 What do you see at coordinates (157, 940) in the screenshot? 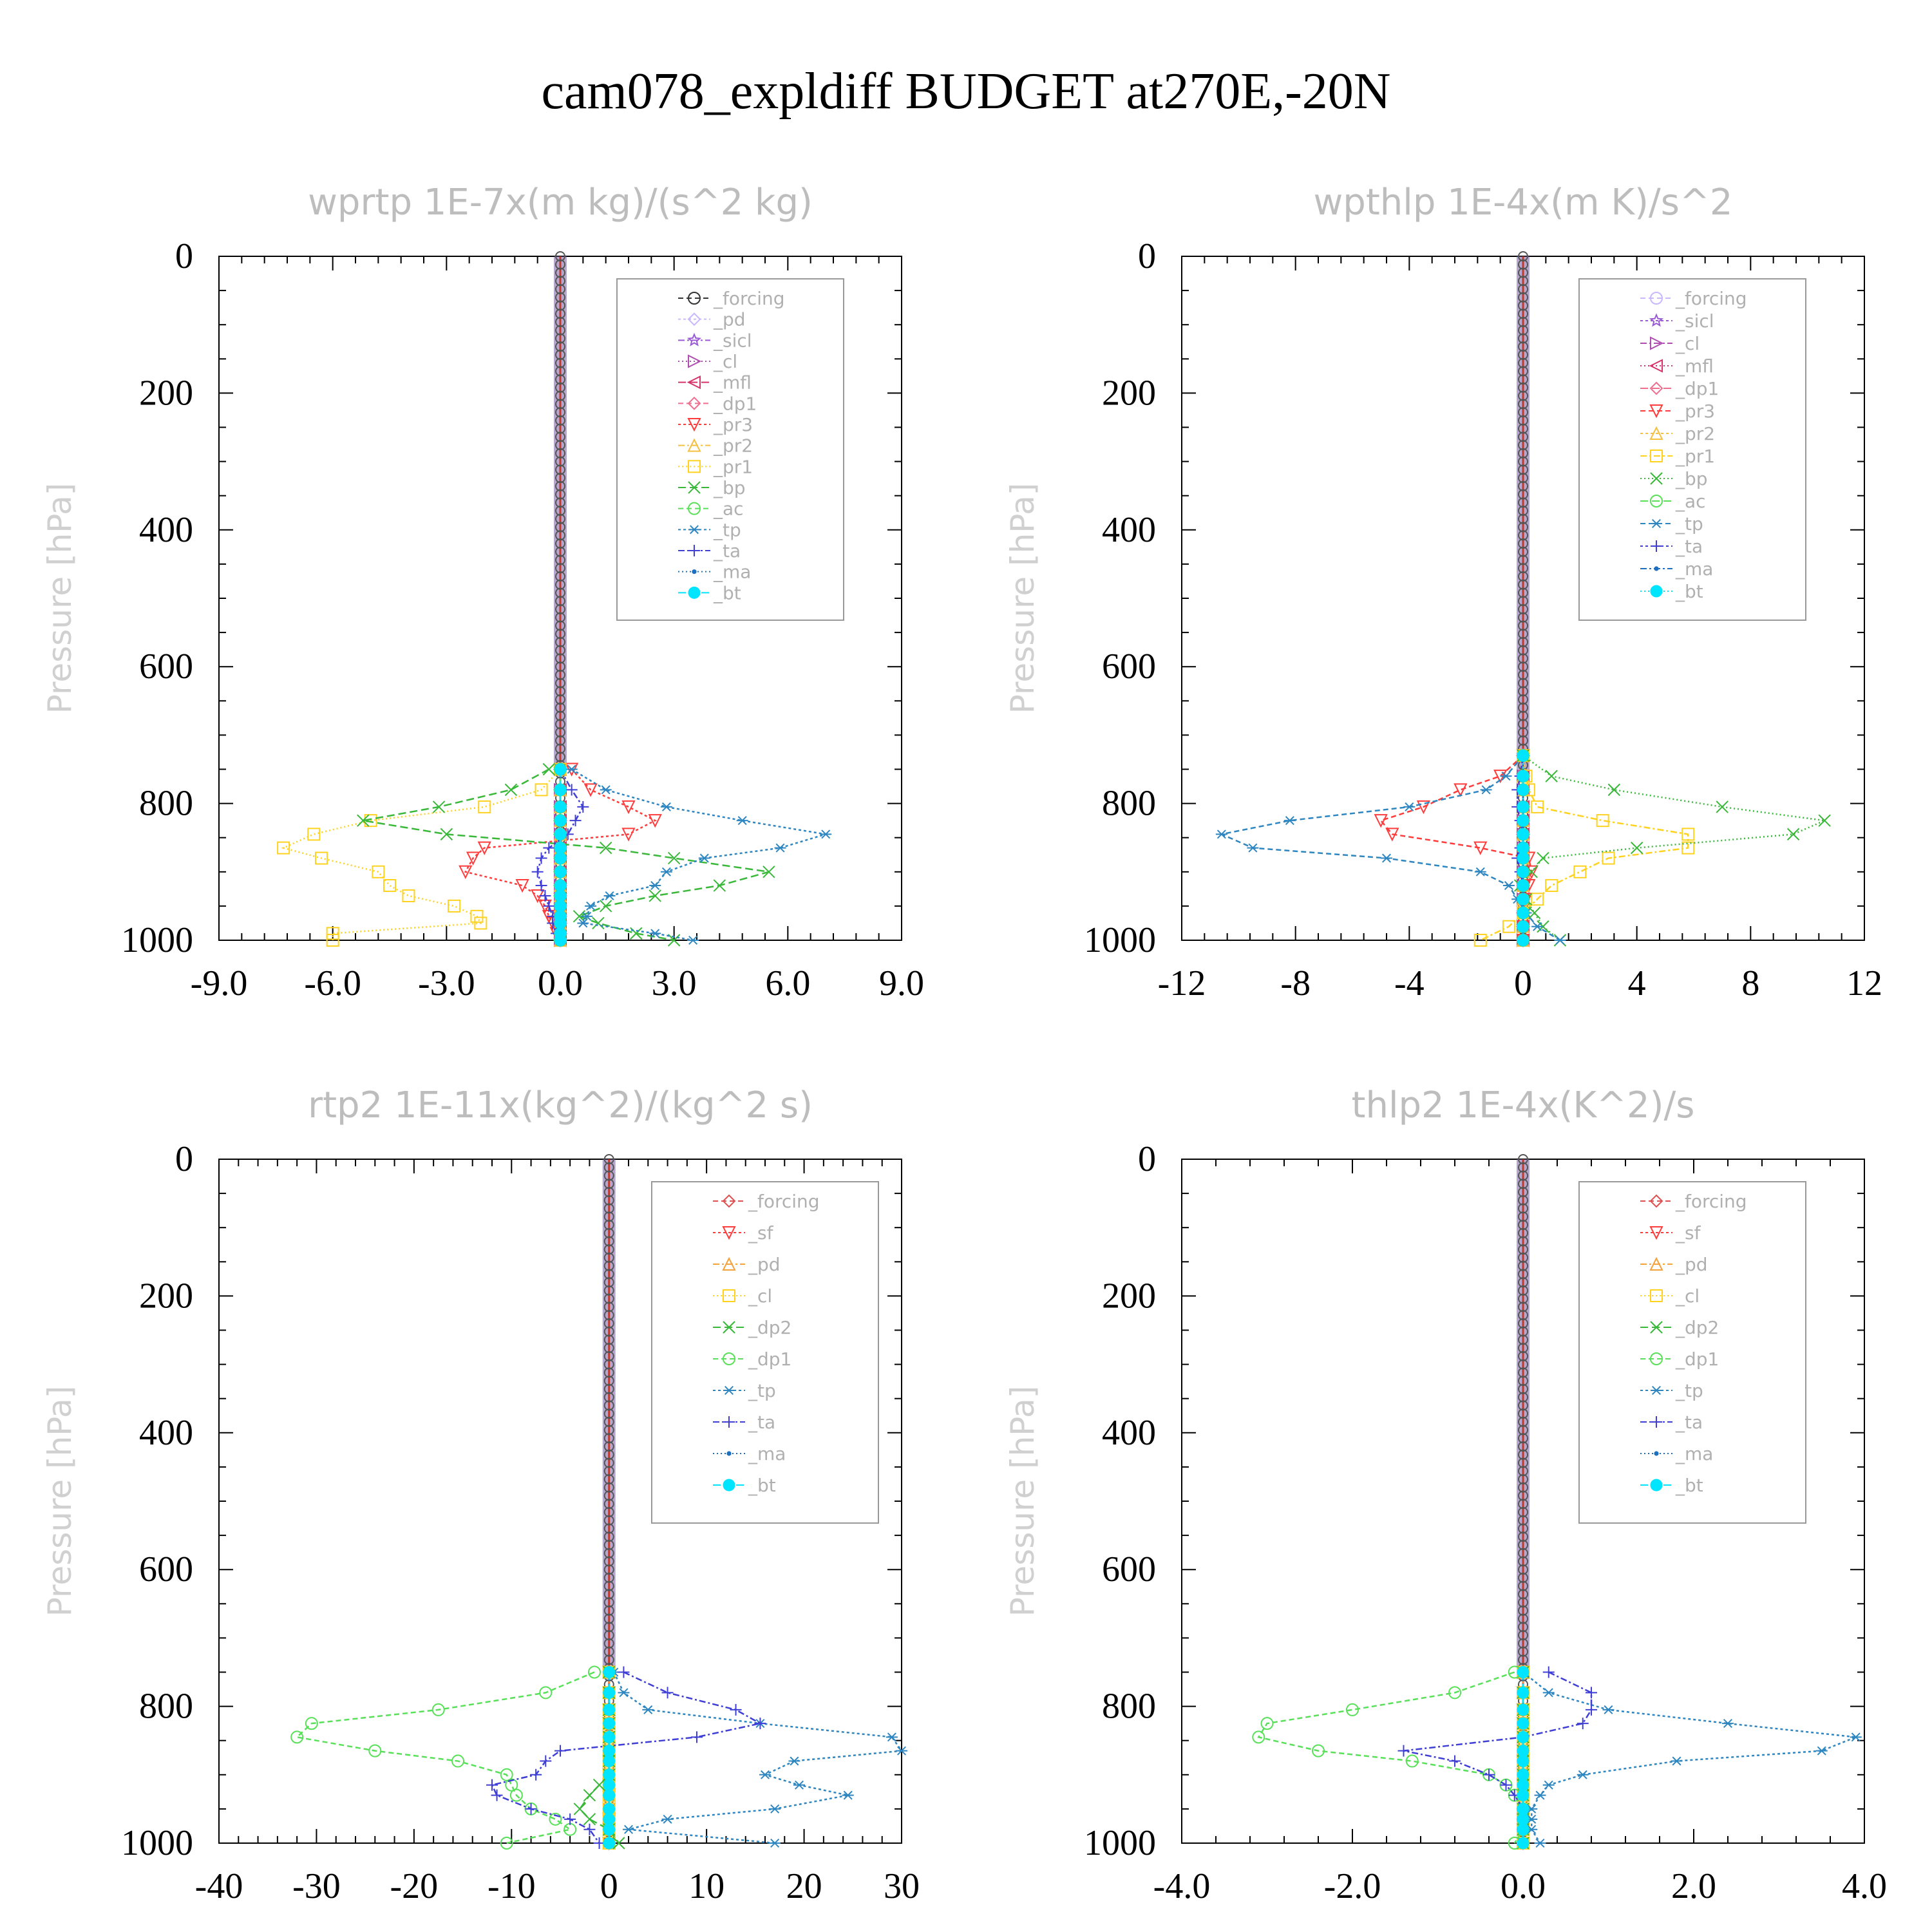
I see `y-tick-label: 1000` at bounding box center [157, 940].